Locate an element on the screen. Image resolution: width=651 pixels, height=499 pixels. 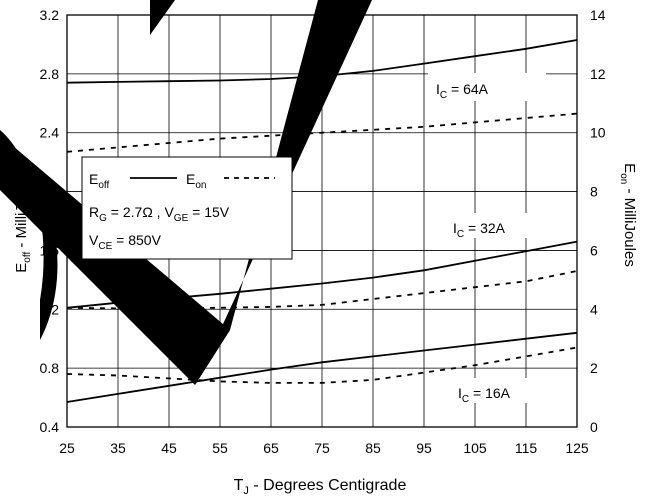
y-right-tick-label: 10 is located at coordinates (598, 133).